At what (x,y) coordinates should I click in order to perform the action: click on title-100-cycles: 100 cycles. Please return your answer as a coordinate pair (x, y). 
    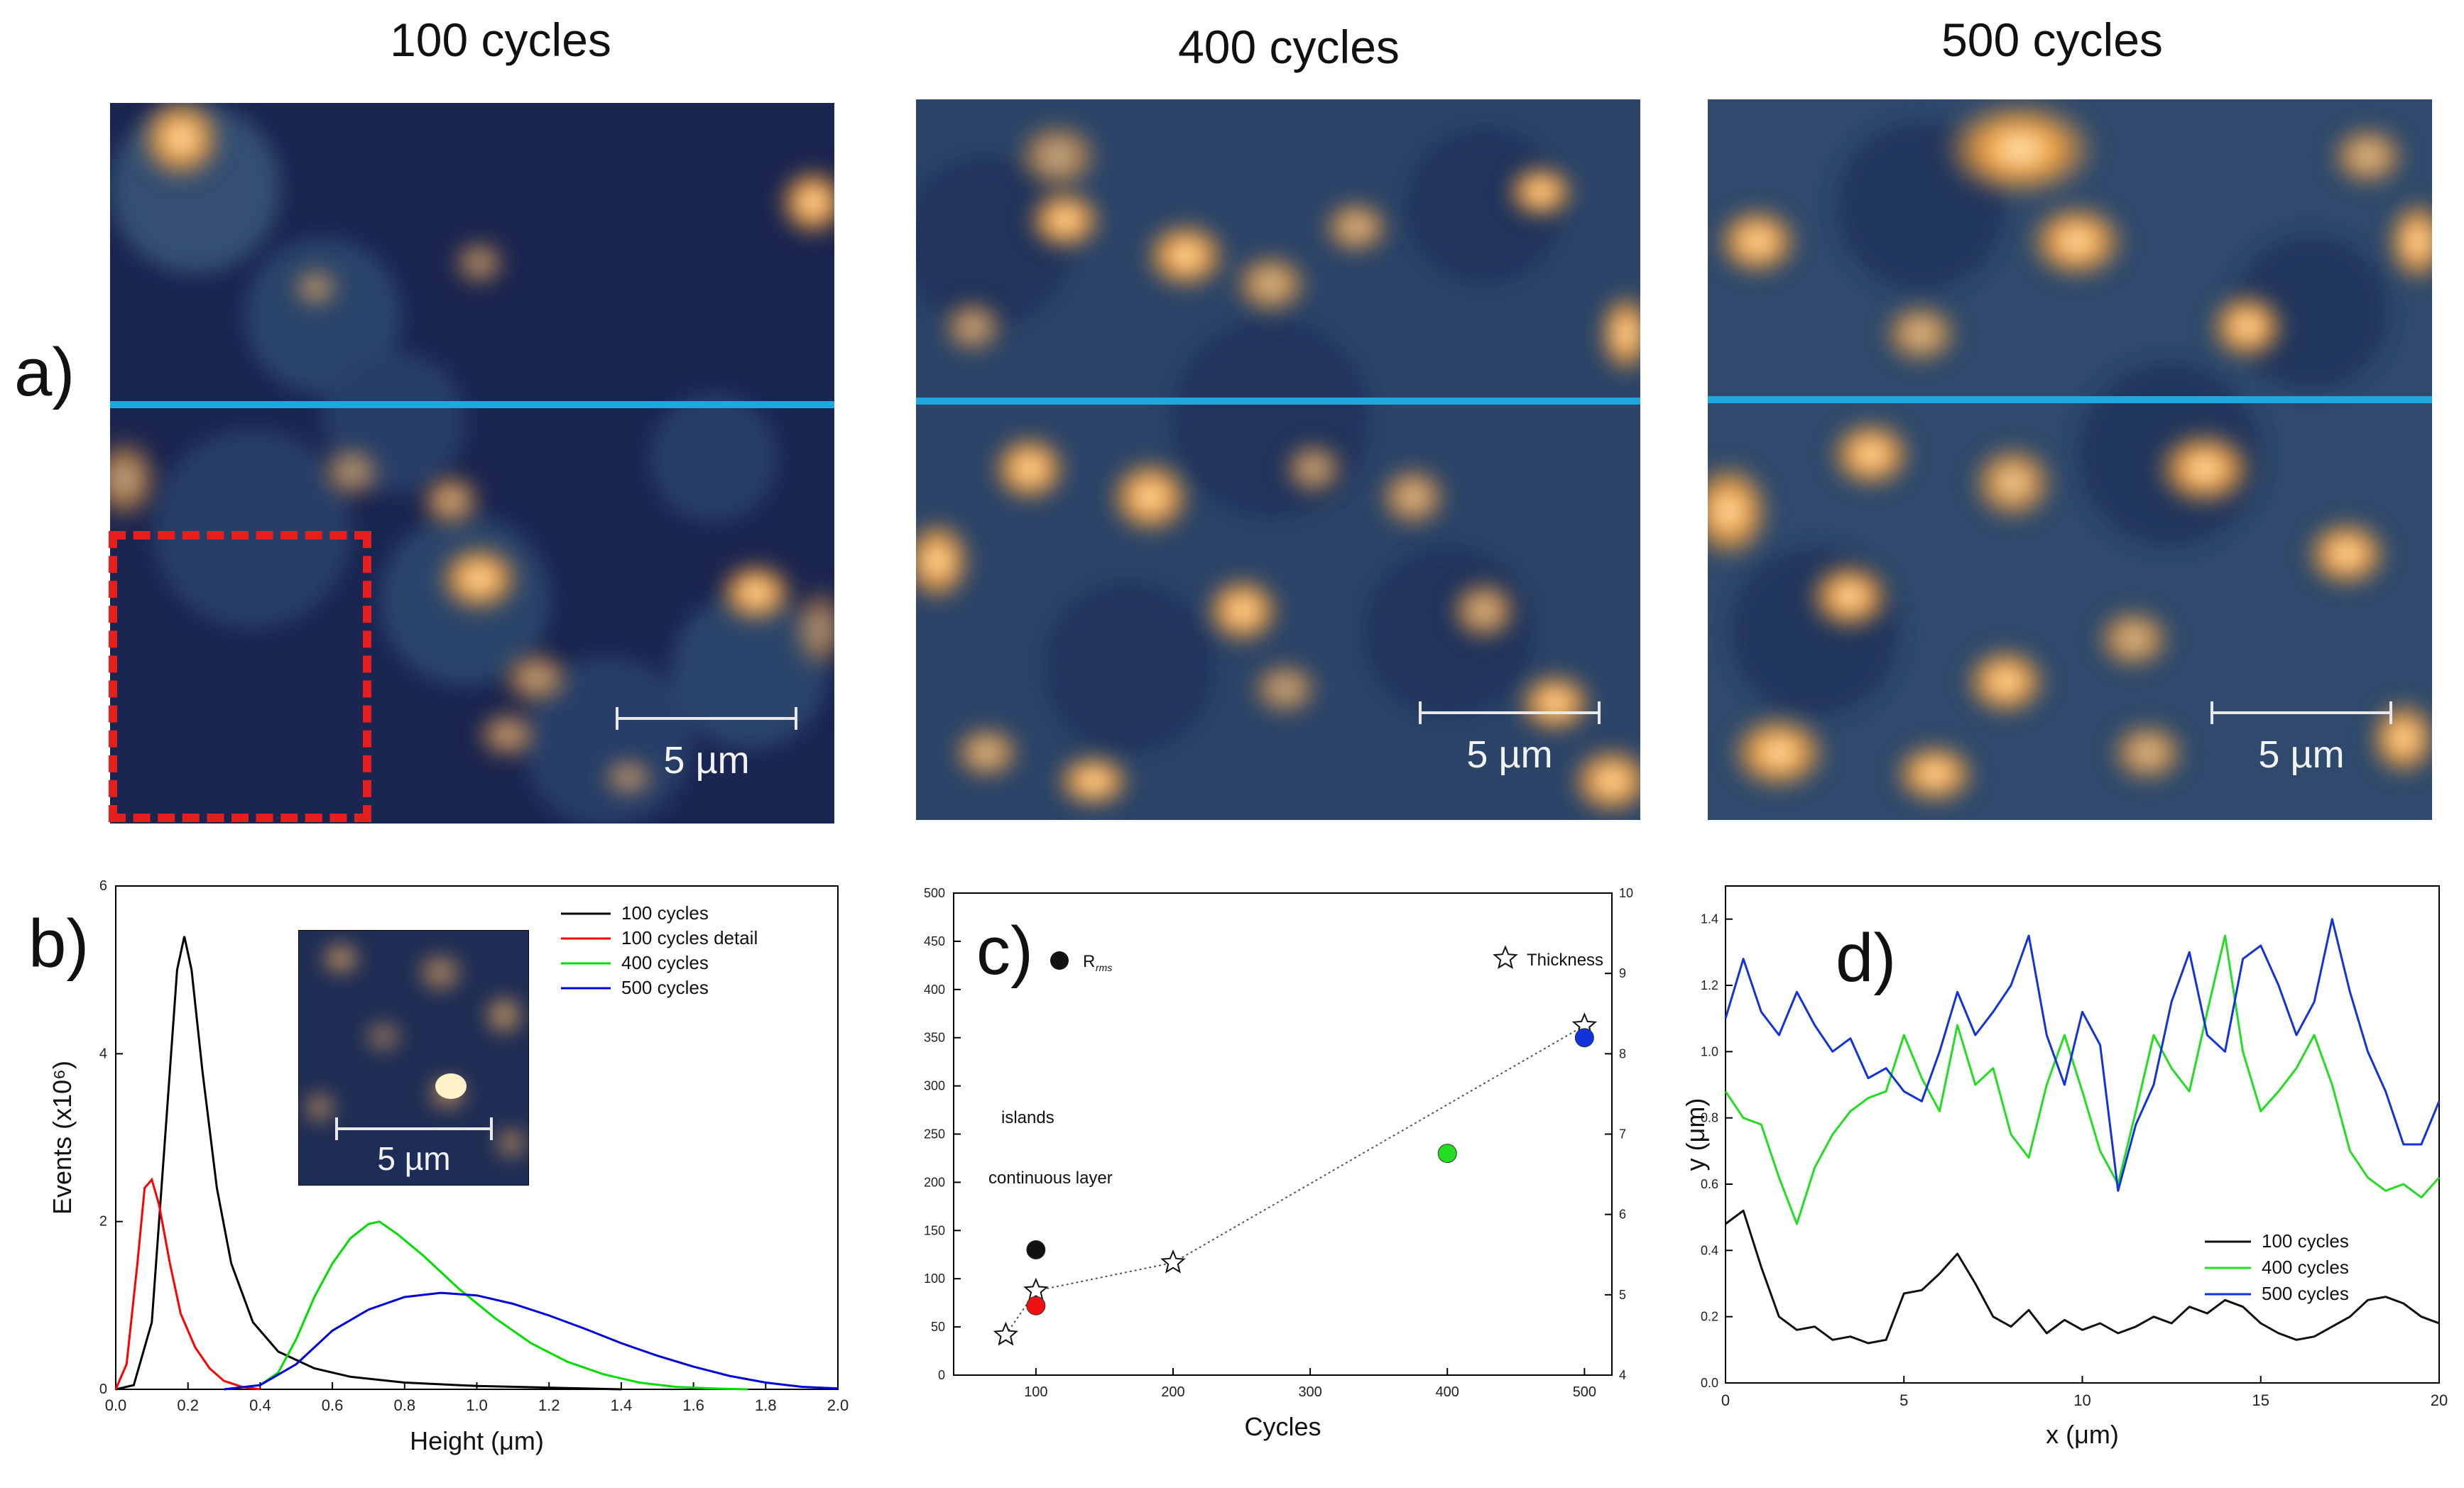
    Looking at the image, I should click on (500, 39).